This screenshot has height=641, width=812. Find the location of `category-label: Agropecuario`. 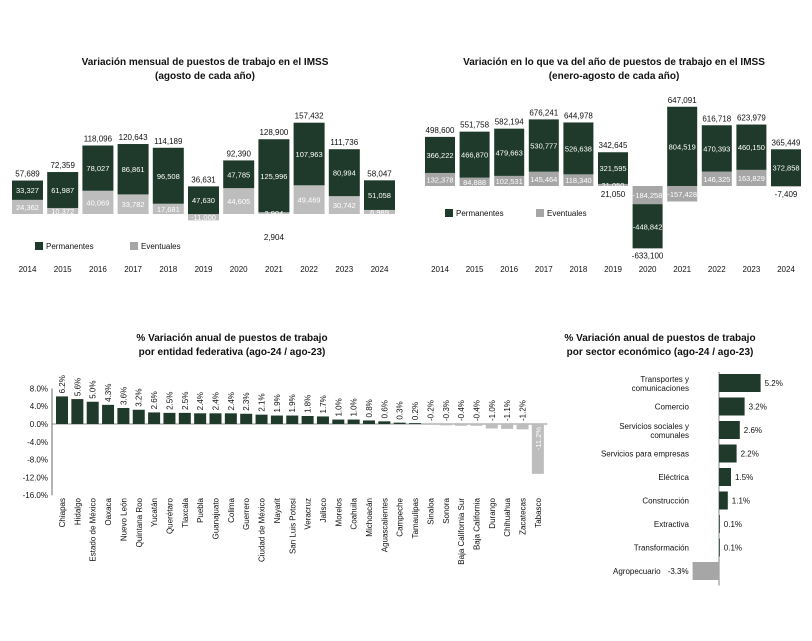

category-label: Agropecuario is located at coordinates (637, 571).